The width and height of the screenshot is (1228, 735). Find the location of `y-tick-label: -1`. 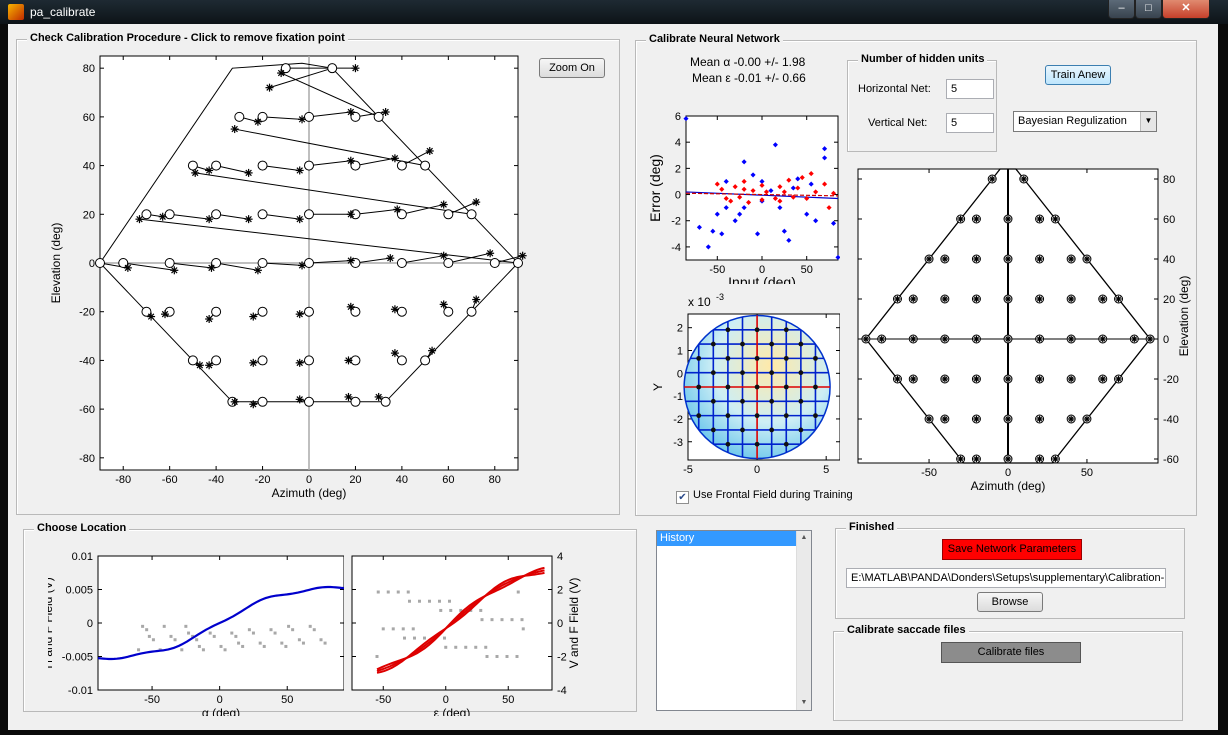

y-tick-label: -1 is located at coordinates (678, 397).